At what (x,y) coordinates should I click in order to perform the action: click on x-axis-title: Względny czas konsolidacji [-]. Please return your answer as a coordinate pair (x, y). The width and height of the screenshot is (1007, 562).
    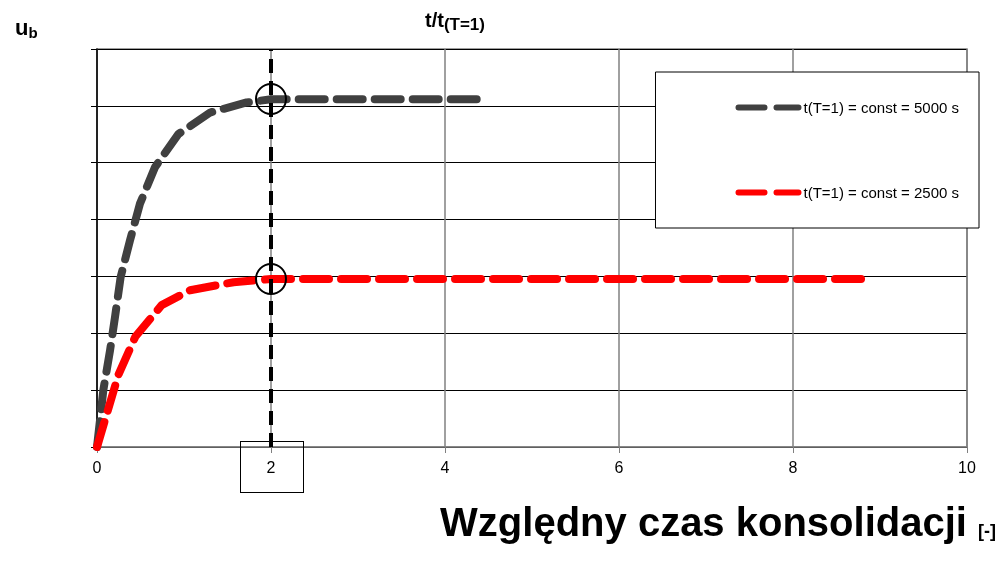
    Looking at the image, I should click on (718, 522).